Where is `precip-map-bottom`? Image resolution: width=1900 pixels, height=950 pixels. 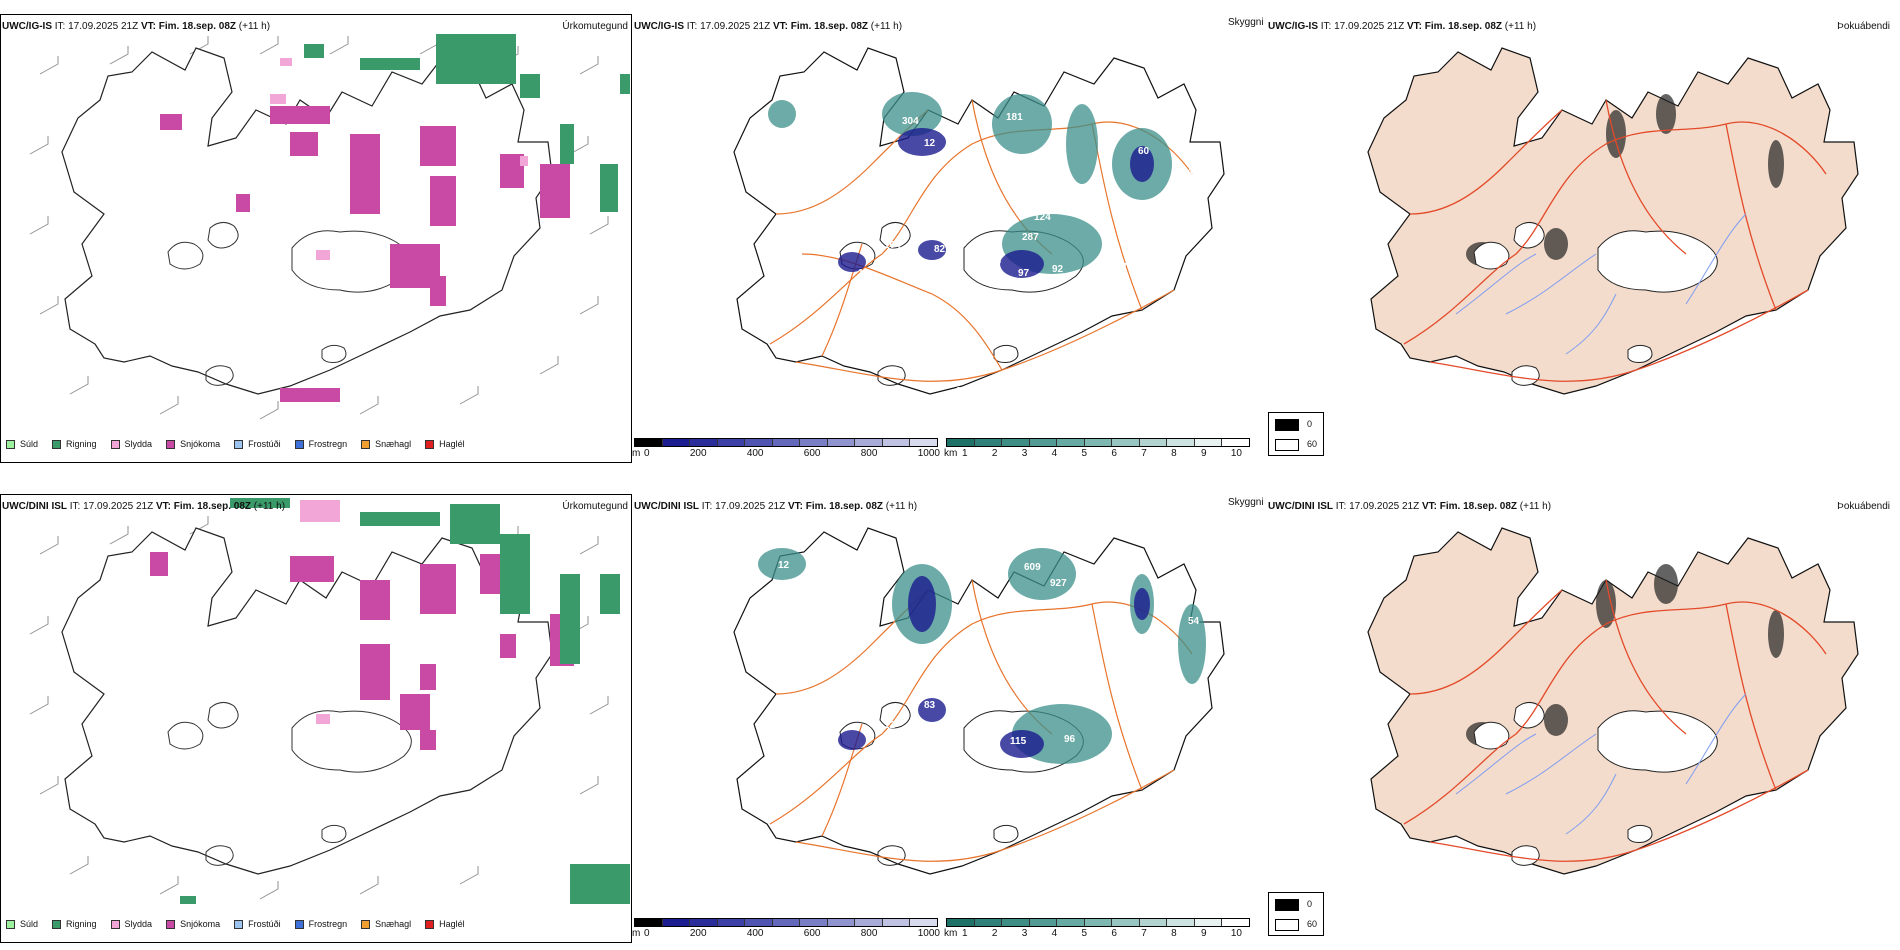
precip-map-bottom is located at coordinates (316, 704).